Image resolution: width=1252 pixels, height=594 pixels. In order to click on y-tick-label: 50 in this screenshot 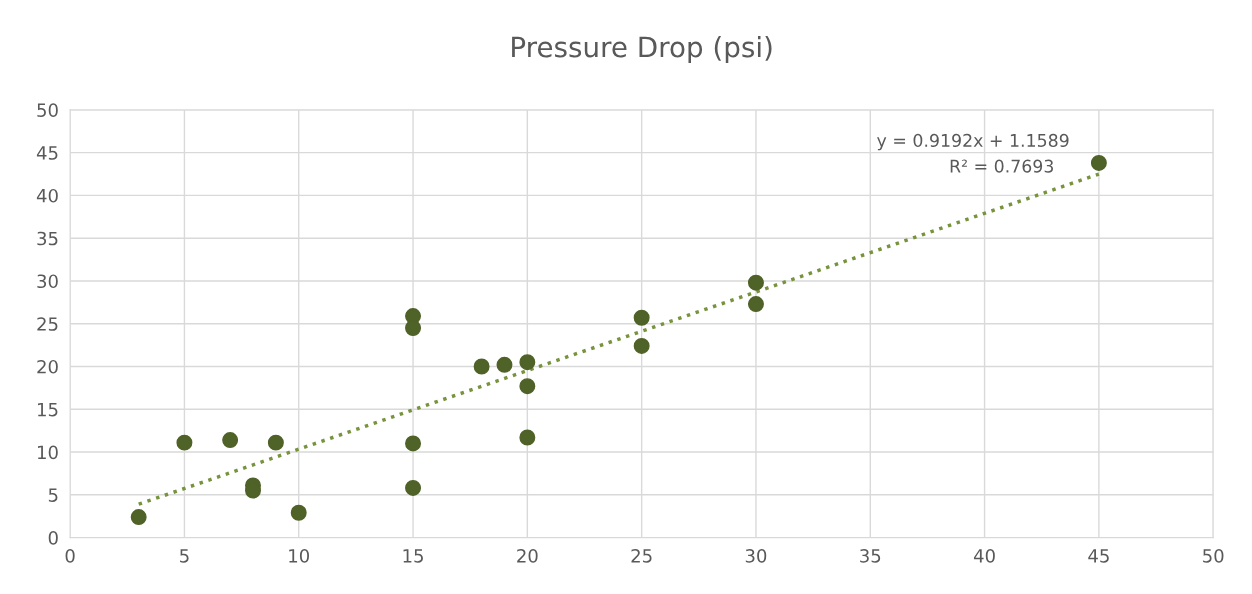, I will do `click(47, 110)`.